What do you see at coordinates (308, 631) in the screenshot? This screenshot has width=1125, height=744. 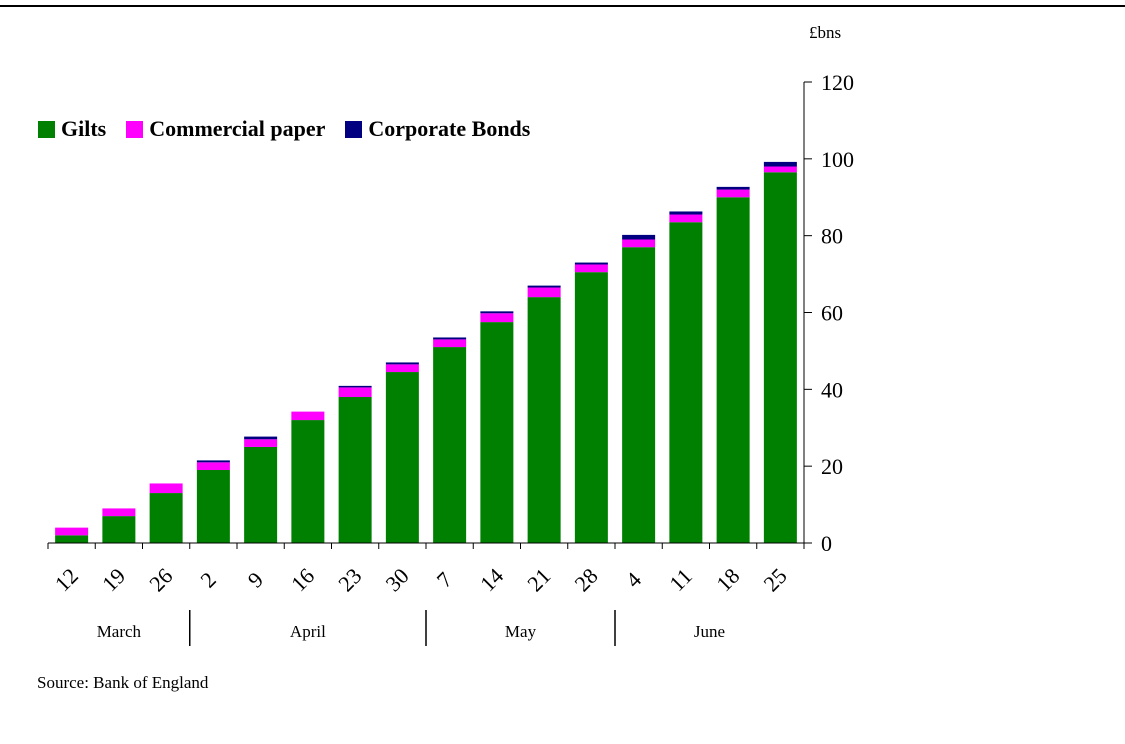 I see `month-label-april: April` at bounding box center [308, 631].